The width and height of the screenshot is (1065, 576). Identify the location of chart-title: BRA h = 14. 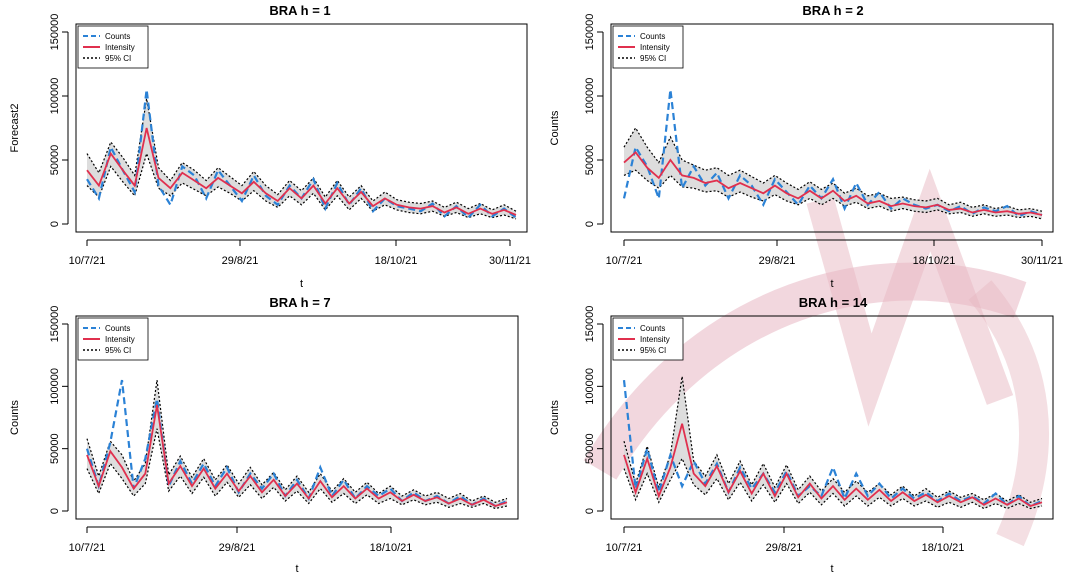
(833, 302).